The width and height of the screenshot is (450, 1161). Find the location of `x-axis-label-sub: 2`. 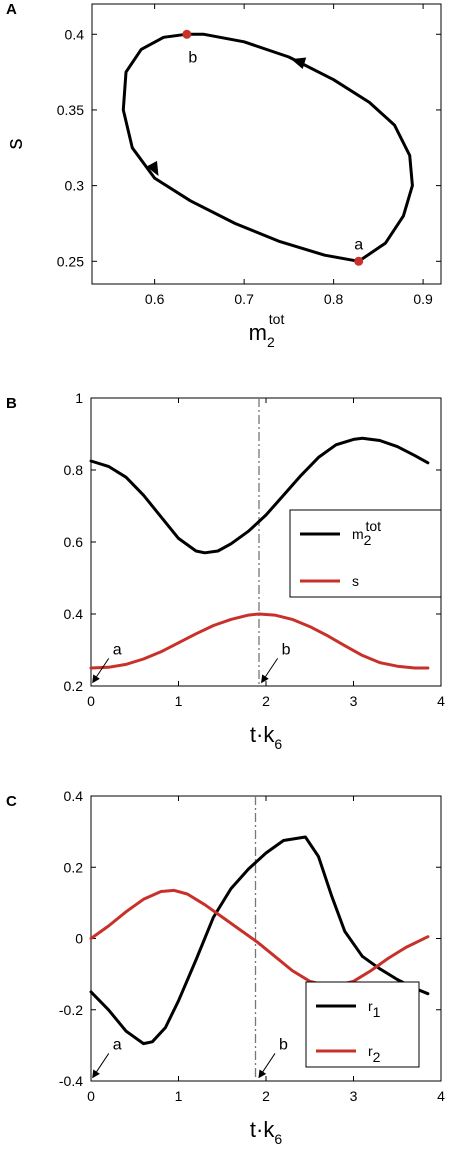

x-axis-label-sub: 2 is located at coordinates (271, 342).